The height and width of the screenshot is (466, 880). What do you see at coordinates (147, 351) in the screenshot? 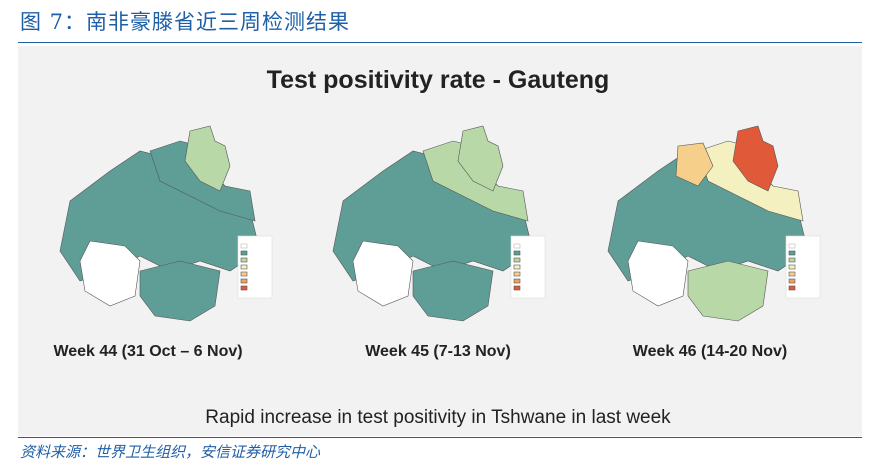
I see `map-label: Week 44 (31 Oct – 6 Nov)` at bounding box center [147, 351].